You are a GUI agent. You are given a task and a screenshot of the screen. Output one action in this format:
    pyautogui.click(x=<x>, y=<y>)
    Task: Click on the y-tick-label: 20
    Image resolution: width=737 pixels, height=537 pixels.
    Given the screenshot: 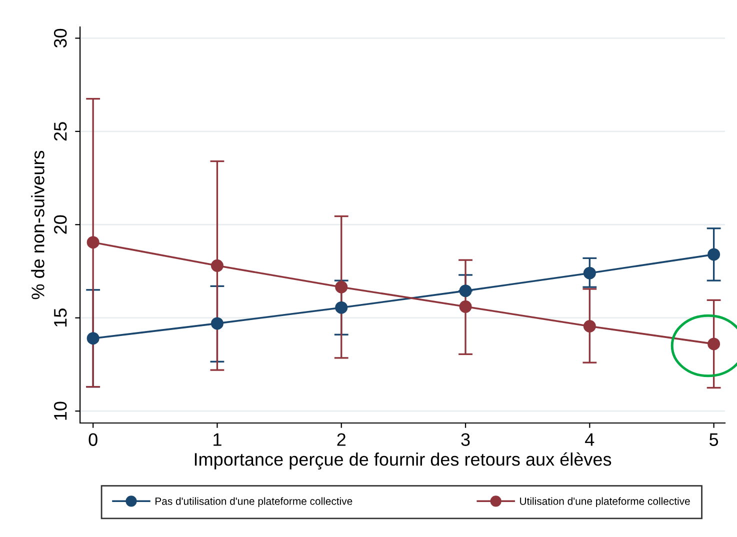 What is the action you would take?
    pyautogui.click(x=60, y=224)
    